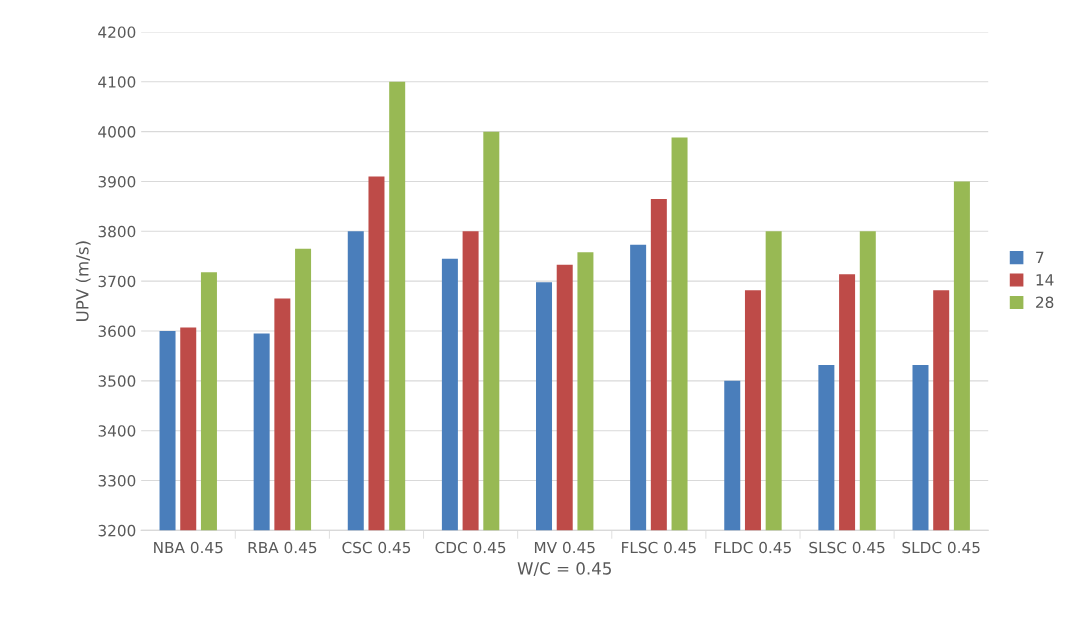 The height and width of the screenshot is (639, 1086). Describe the element at coordinates (117, 231) in the screenshot. I see `y-tick-label: 3800` at that location.